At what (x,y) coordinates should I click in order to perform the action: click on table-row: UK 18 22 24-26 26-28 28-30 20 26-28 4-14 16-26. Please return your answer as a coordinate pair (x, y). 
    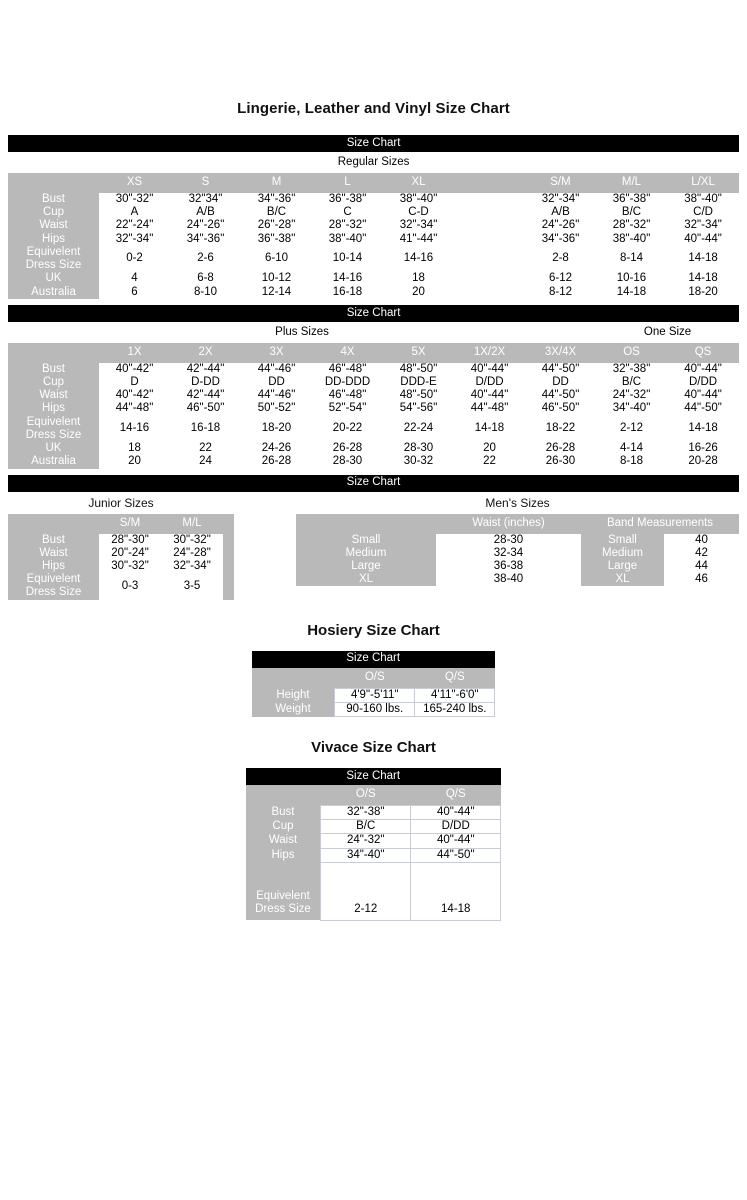
    Looking at the image, I should click on (374, 449).